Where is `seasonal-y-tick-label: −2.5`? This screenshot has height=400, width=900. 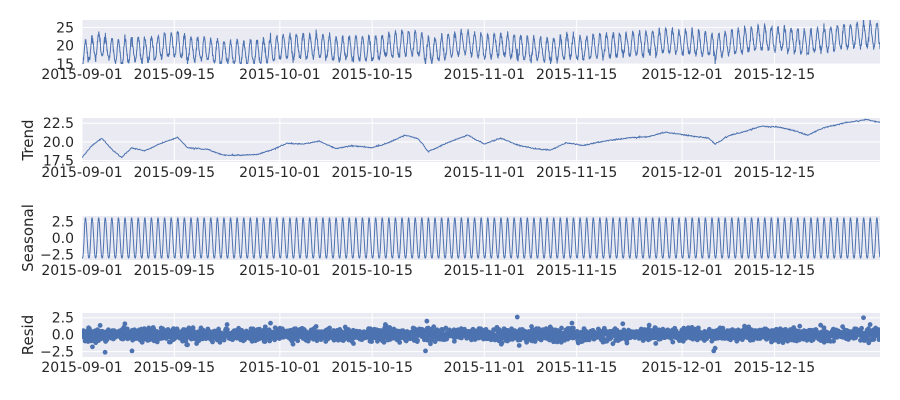
seasonal-y-tick-label: −2.5 is located at coordinates (57, 256).